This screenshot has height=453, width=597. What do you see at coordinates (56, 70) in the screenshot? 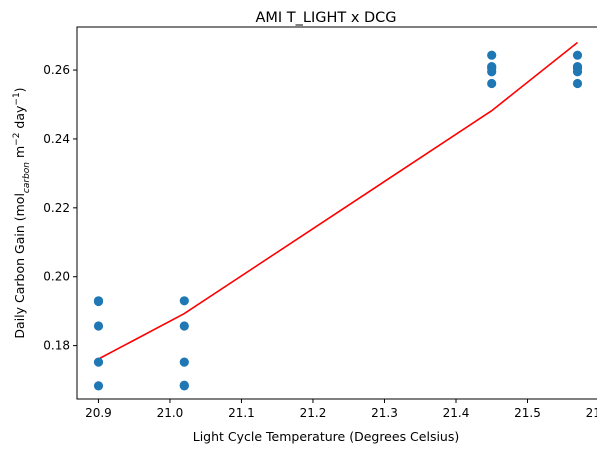
I see `y-tick-label: 0.26` at bounding box center [56, 70].